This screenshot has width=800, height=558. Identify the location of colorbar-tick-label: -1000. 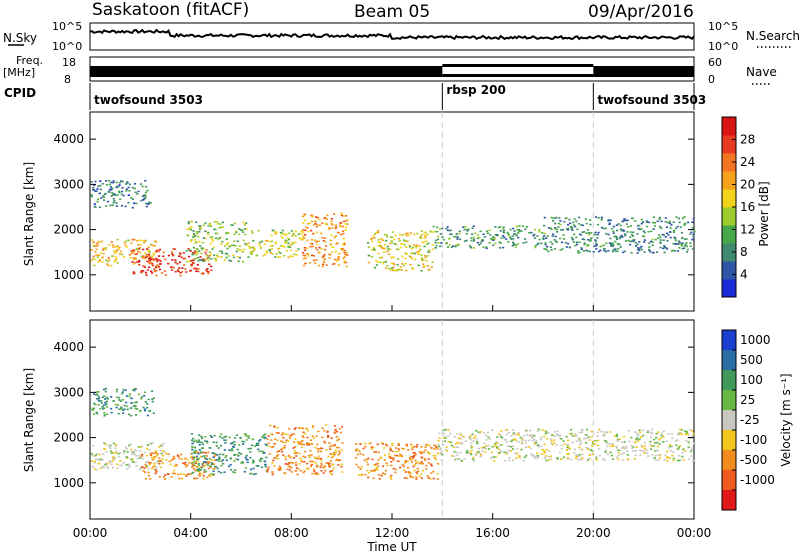
(757, 480).